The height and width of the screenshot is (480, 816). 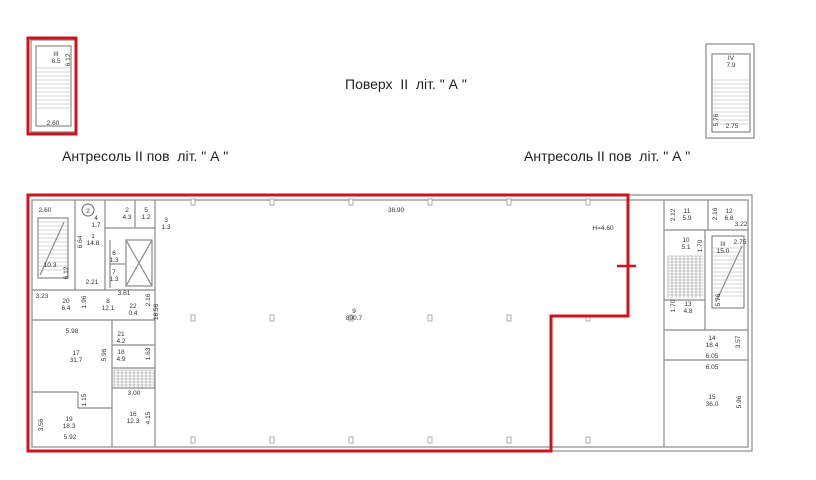 I want to click on room-area: 4.3, so click(x=126, y=217).